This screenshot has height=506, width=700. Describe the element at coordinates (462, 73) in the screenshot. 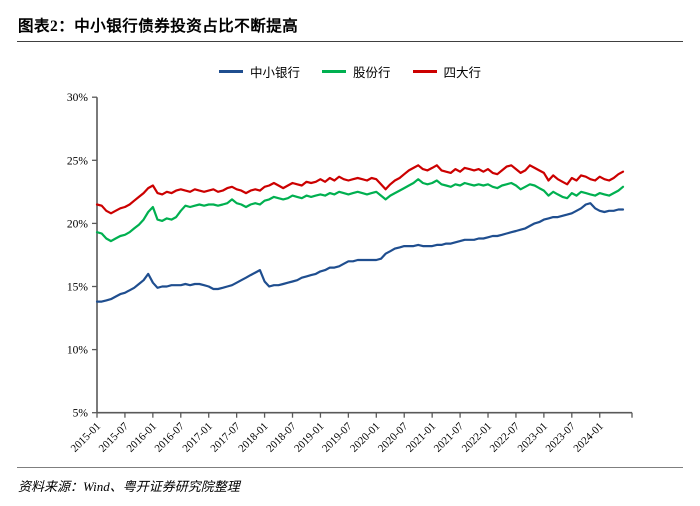

I see `legend-label: 四大行` at that location.